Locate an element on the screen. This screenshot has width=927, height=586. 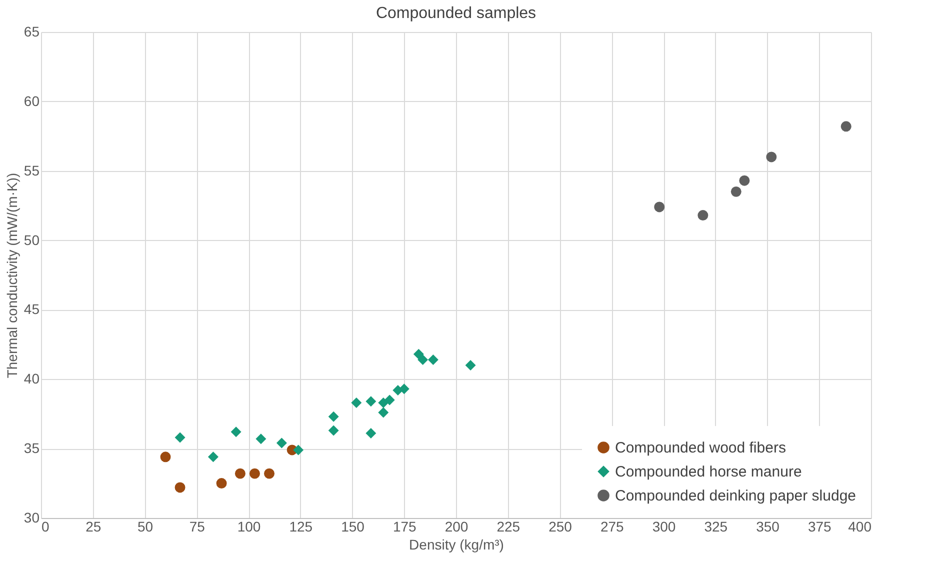
legend-label: Compounded deinking paper sludge is located at coordinates (735, 496).